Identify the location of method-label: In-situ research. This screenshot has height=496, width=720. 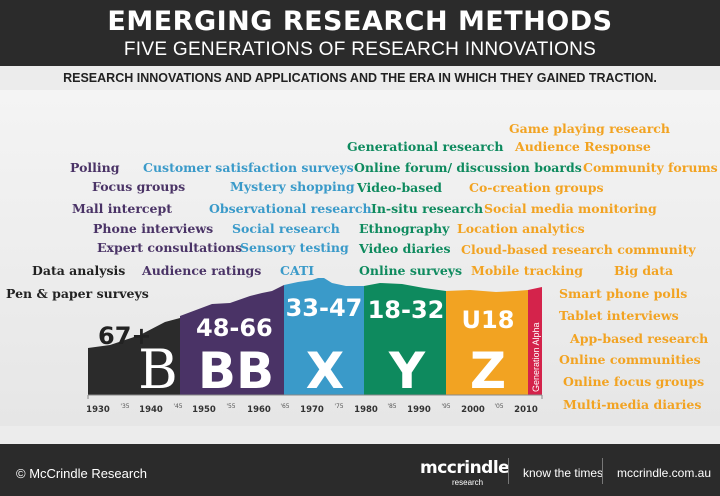
(427, 208).